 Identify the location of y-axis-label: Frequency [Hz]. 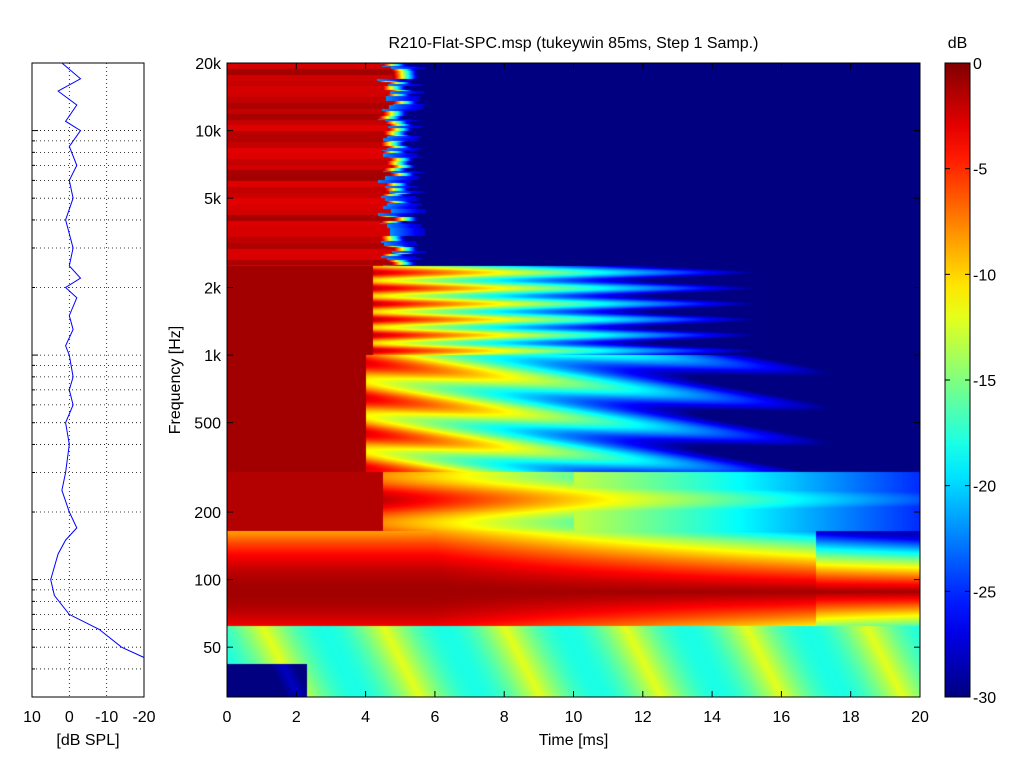
(175, 380).